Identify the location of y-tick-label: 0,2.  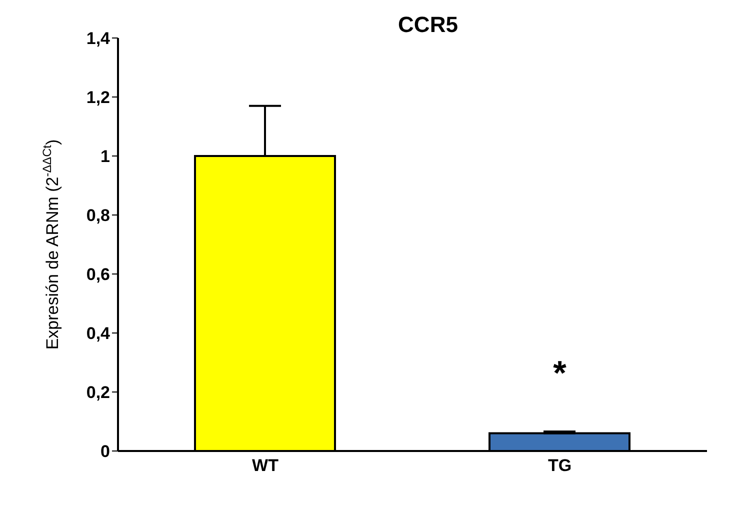
(98, 392).